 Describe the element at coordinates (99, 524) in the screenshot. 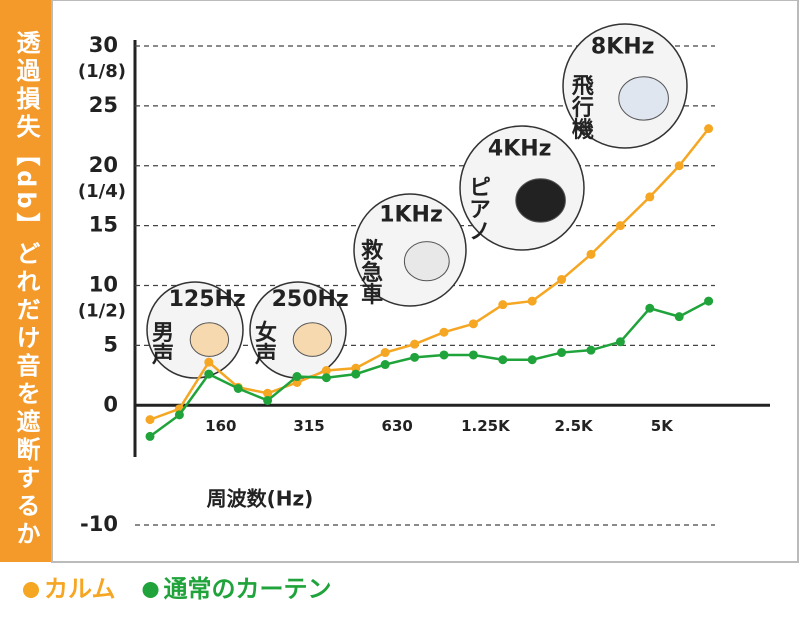

I see `y-tick-label: -10` at that location.